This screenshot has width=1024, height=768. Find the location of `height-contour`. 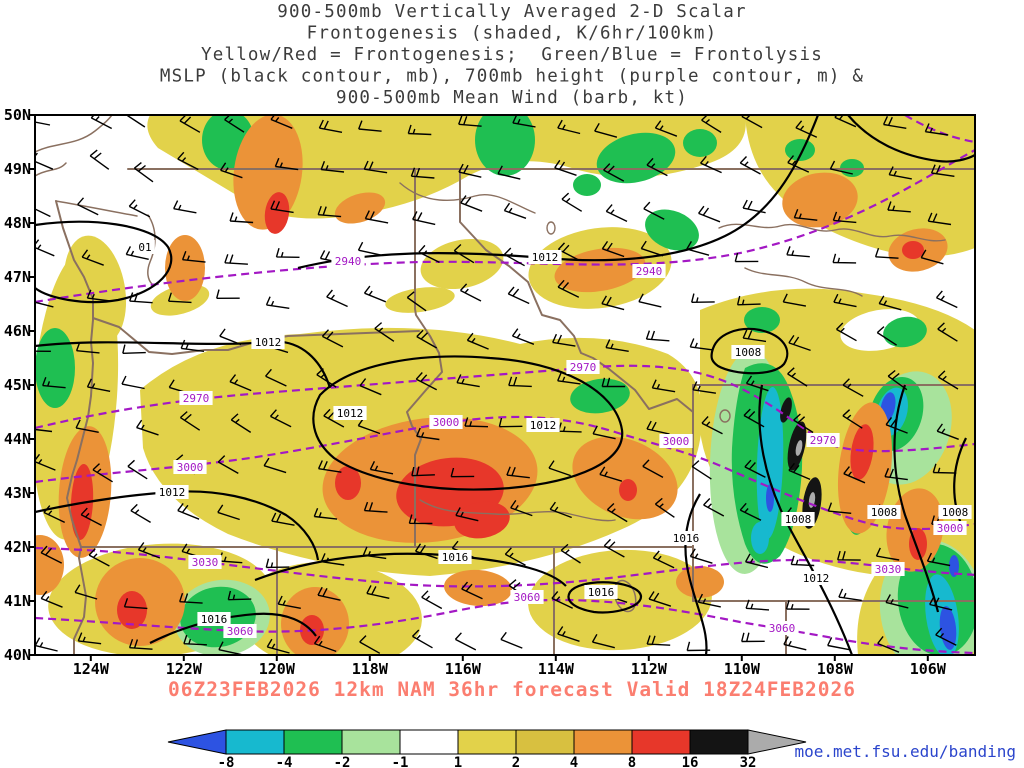

height-contour is located at coordinates (505, 626).